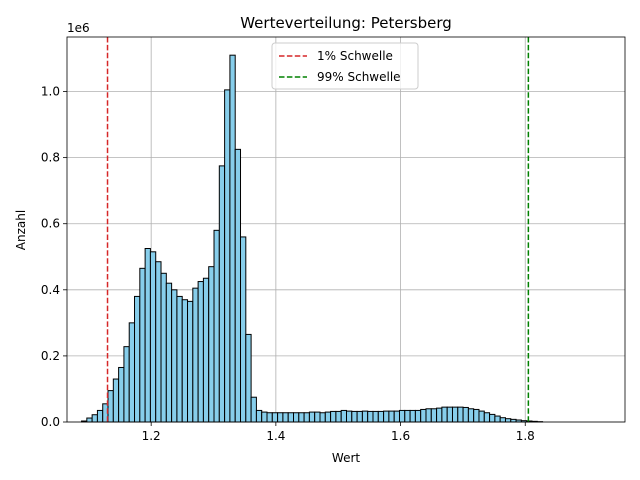  Describe the element at coordinates (50, 224) in the screenshot. I see `y-tick-label: 0.6` at that location.